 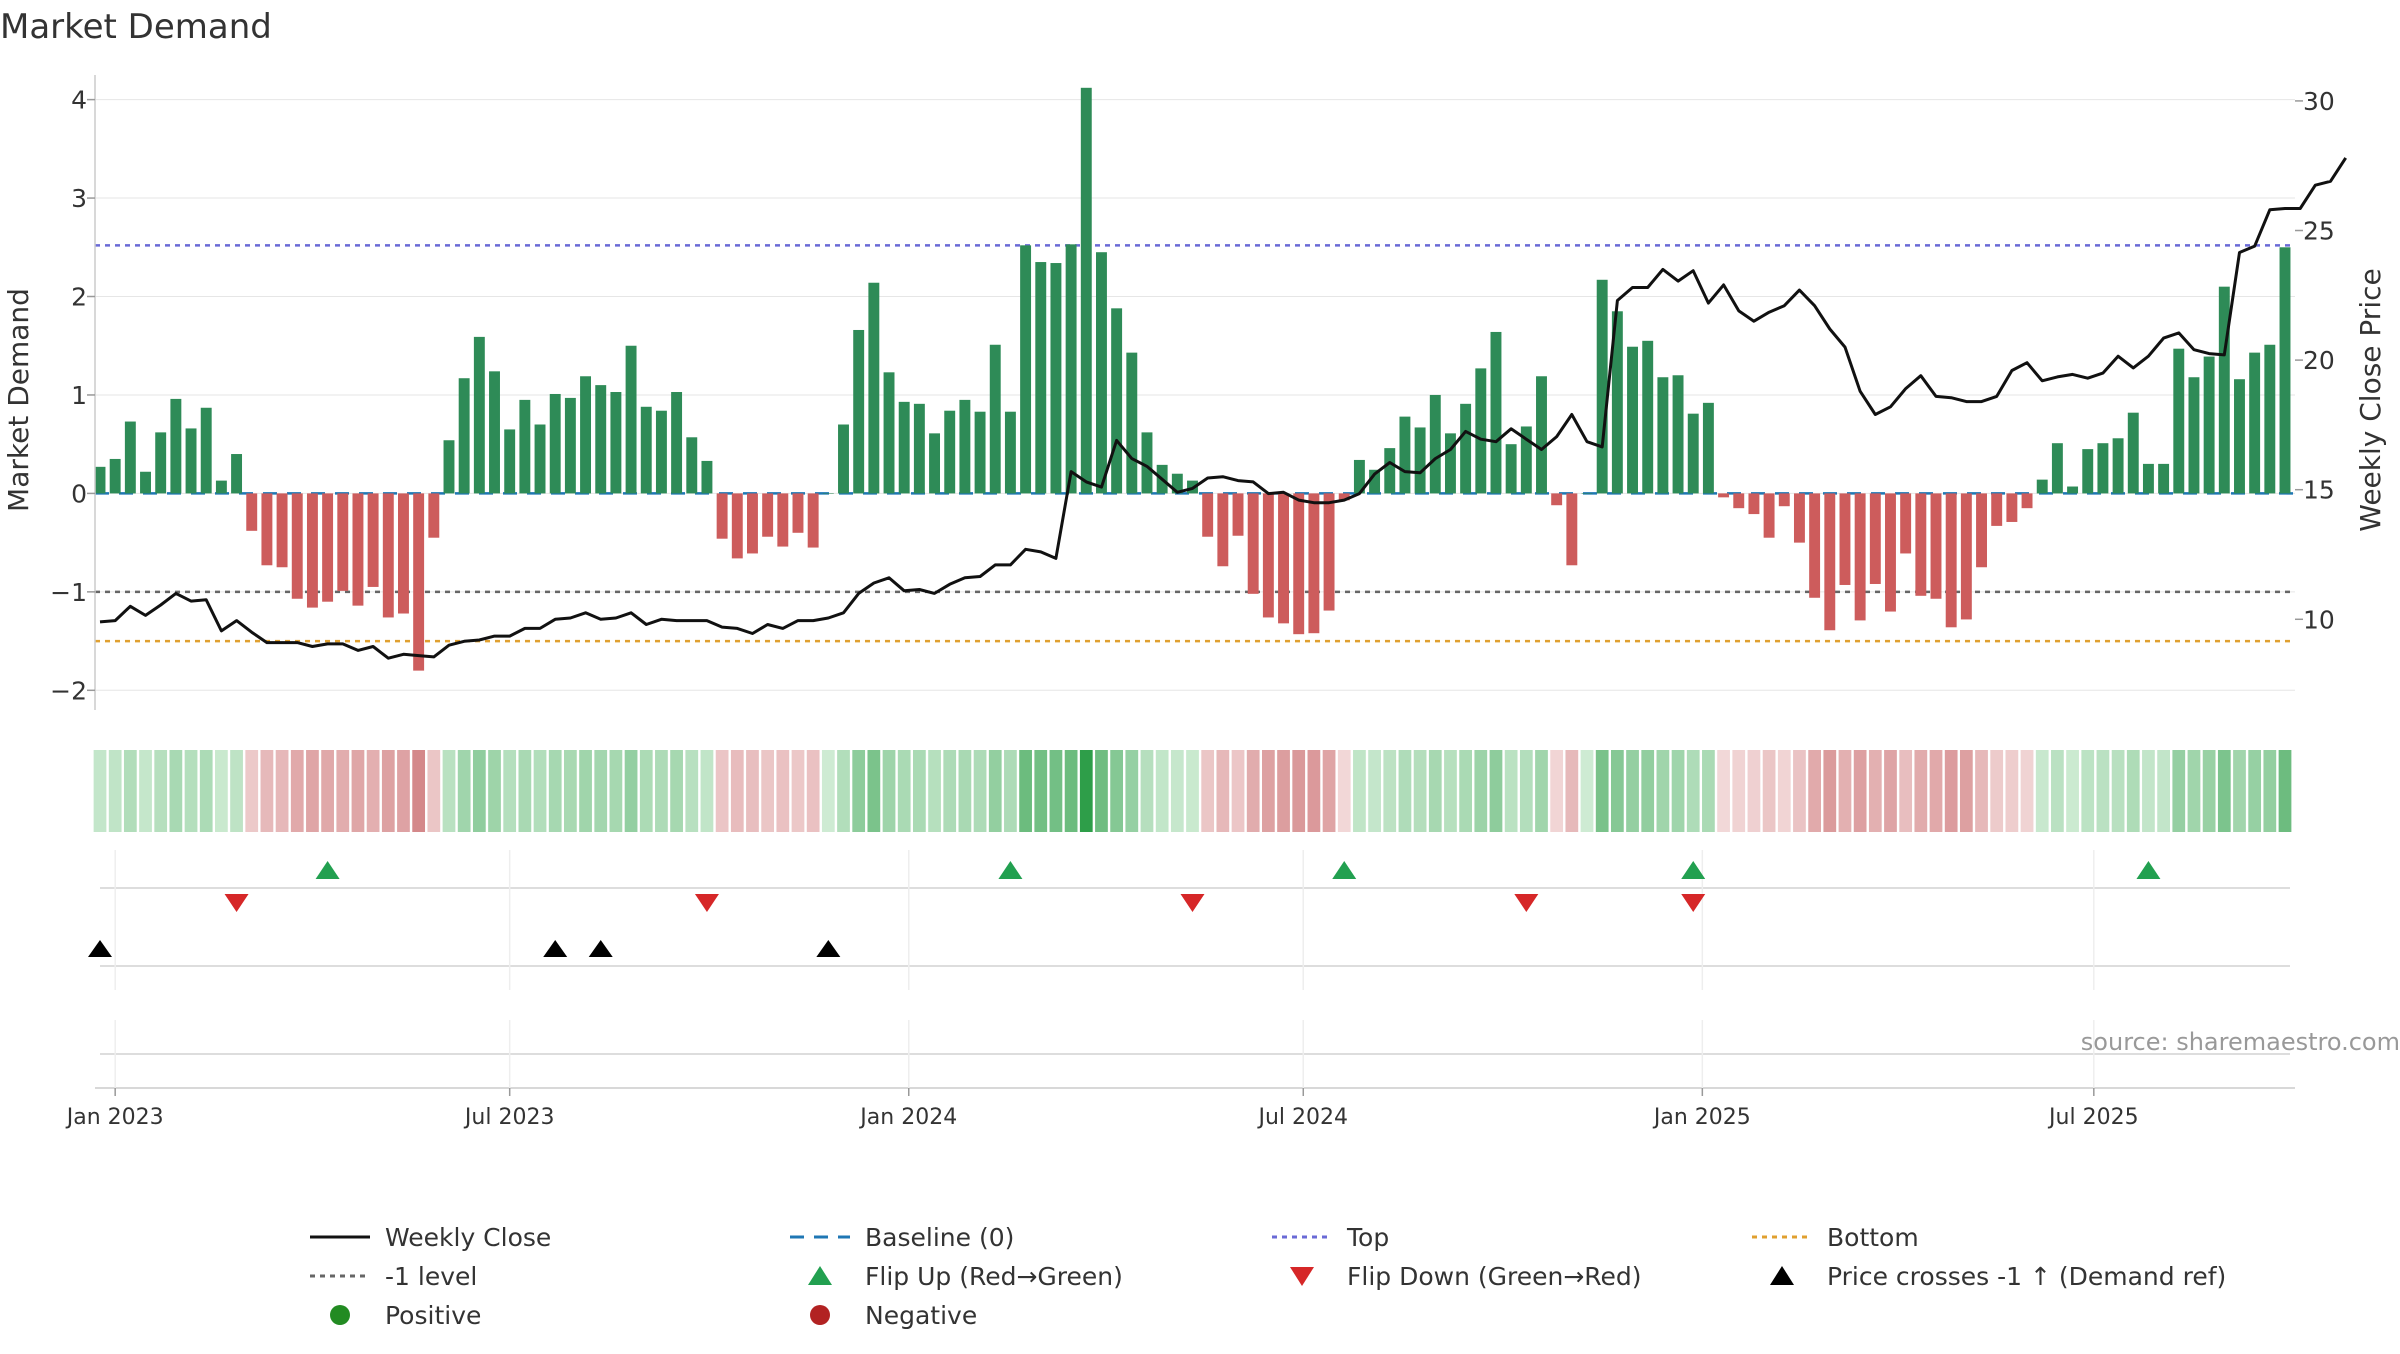 What do you see at coordinates (79, 297) in the screenshot?
I see `left-tick-label: 2` at bounding box center [79, 297].